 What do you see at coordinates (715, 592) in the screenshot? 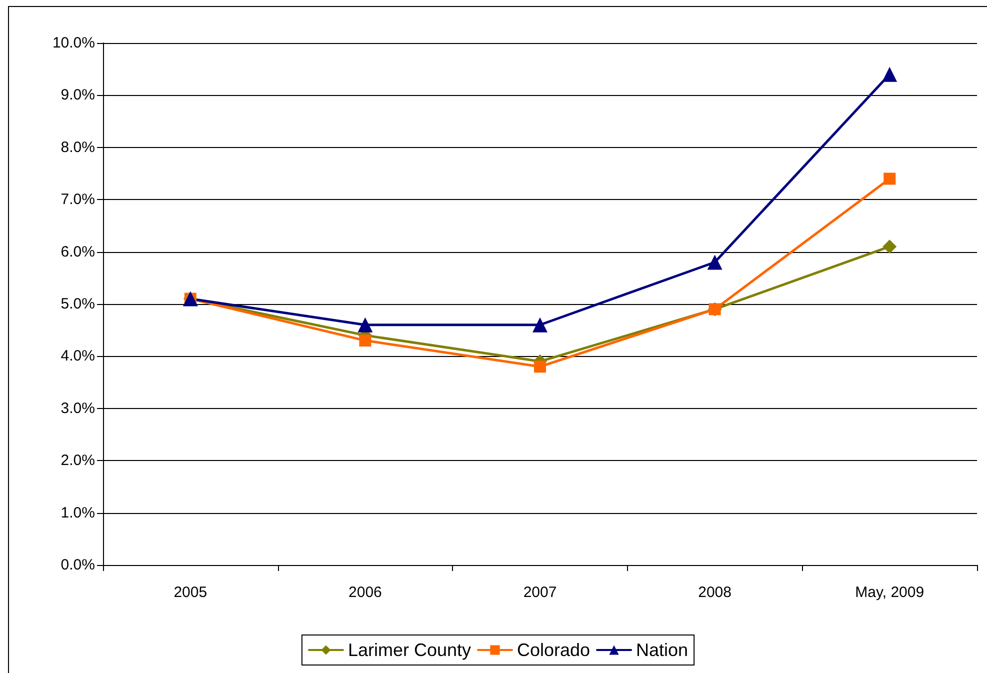
I see `x-tick-label: 2008` at bounding box center [715, 592].